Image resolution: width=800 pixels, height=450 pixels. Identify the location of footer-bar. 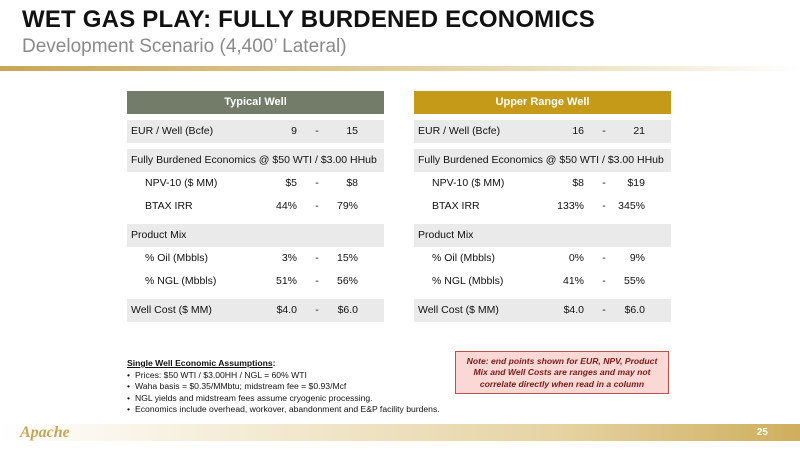
(400, 432).